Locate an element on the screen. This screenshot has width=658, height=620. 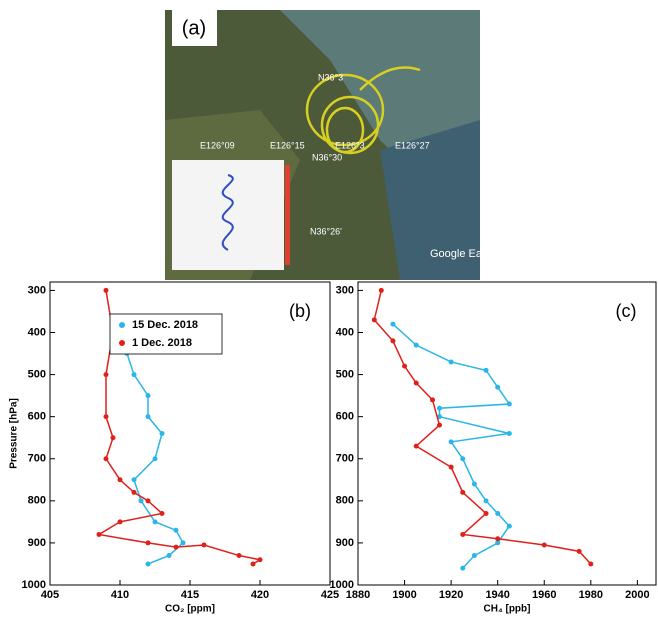
inset-spiral is located at coordinates (227, 212).